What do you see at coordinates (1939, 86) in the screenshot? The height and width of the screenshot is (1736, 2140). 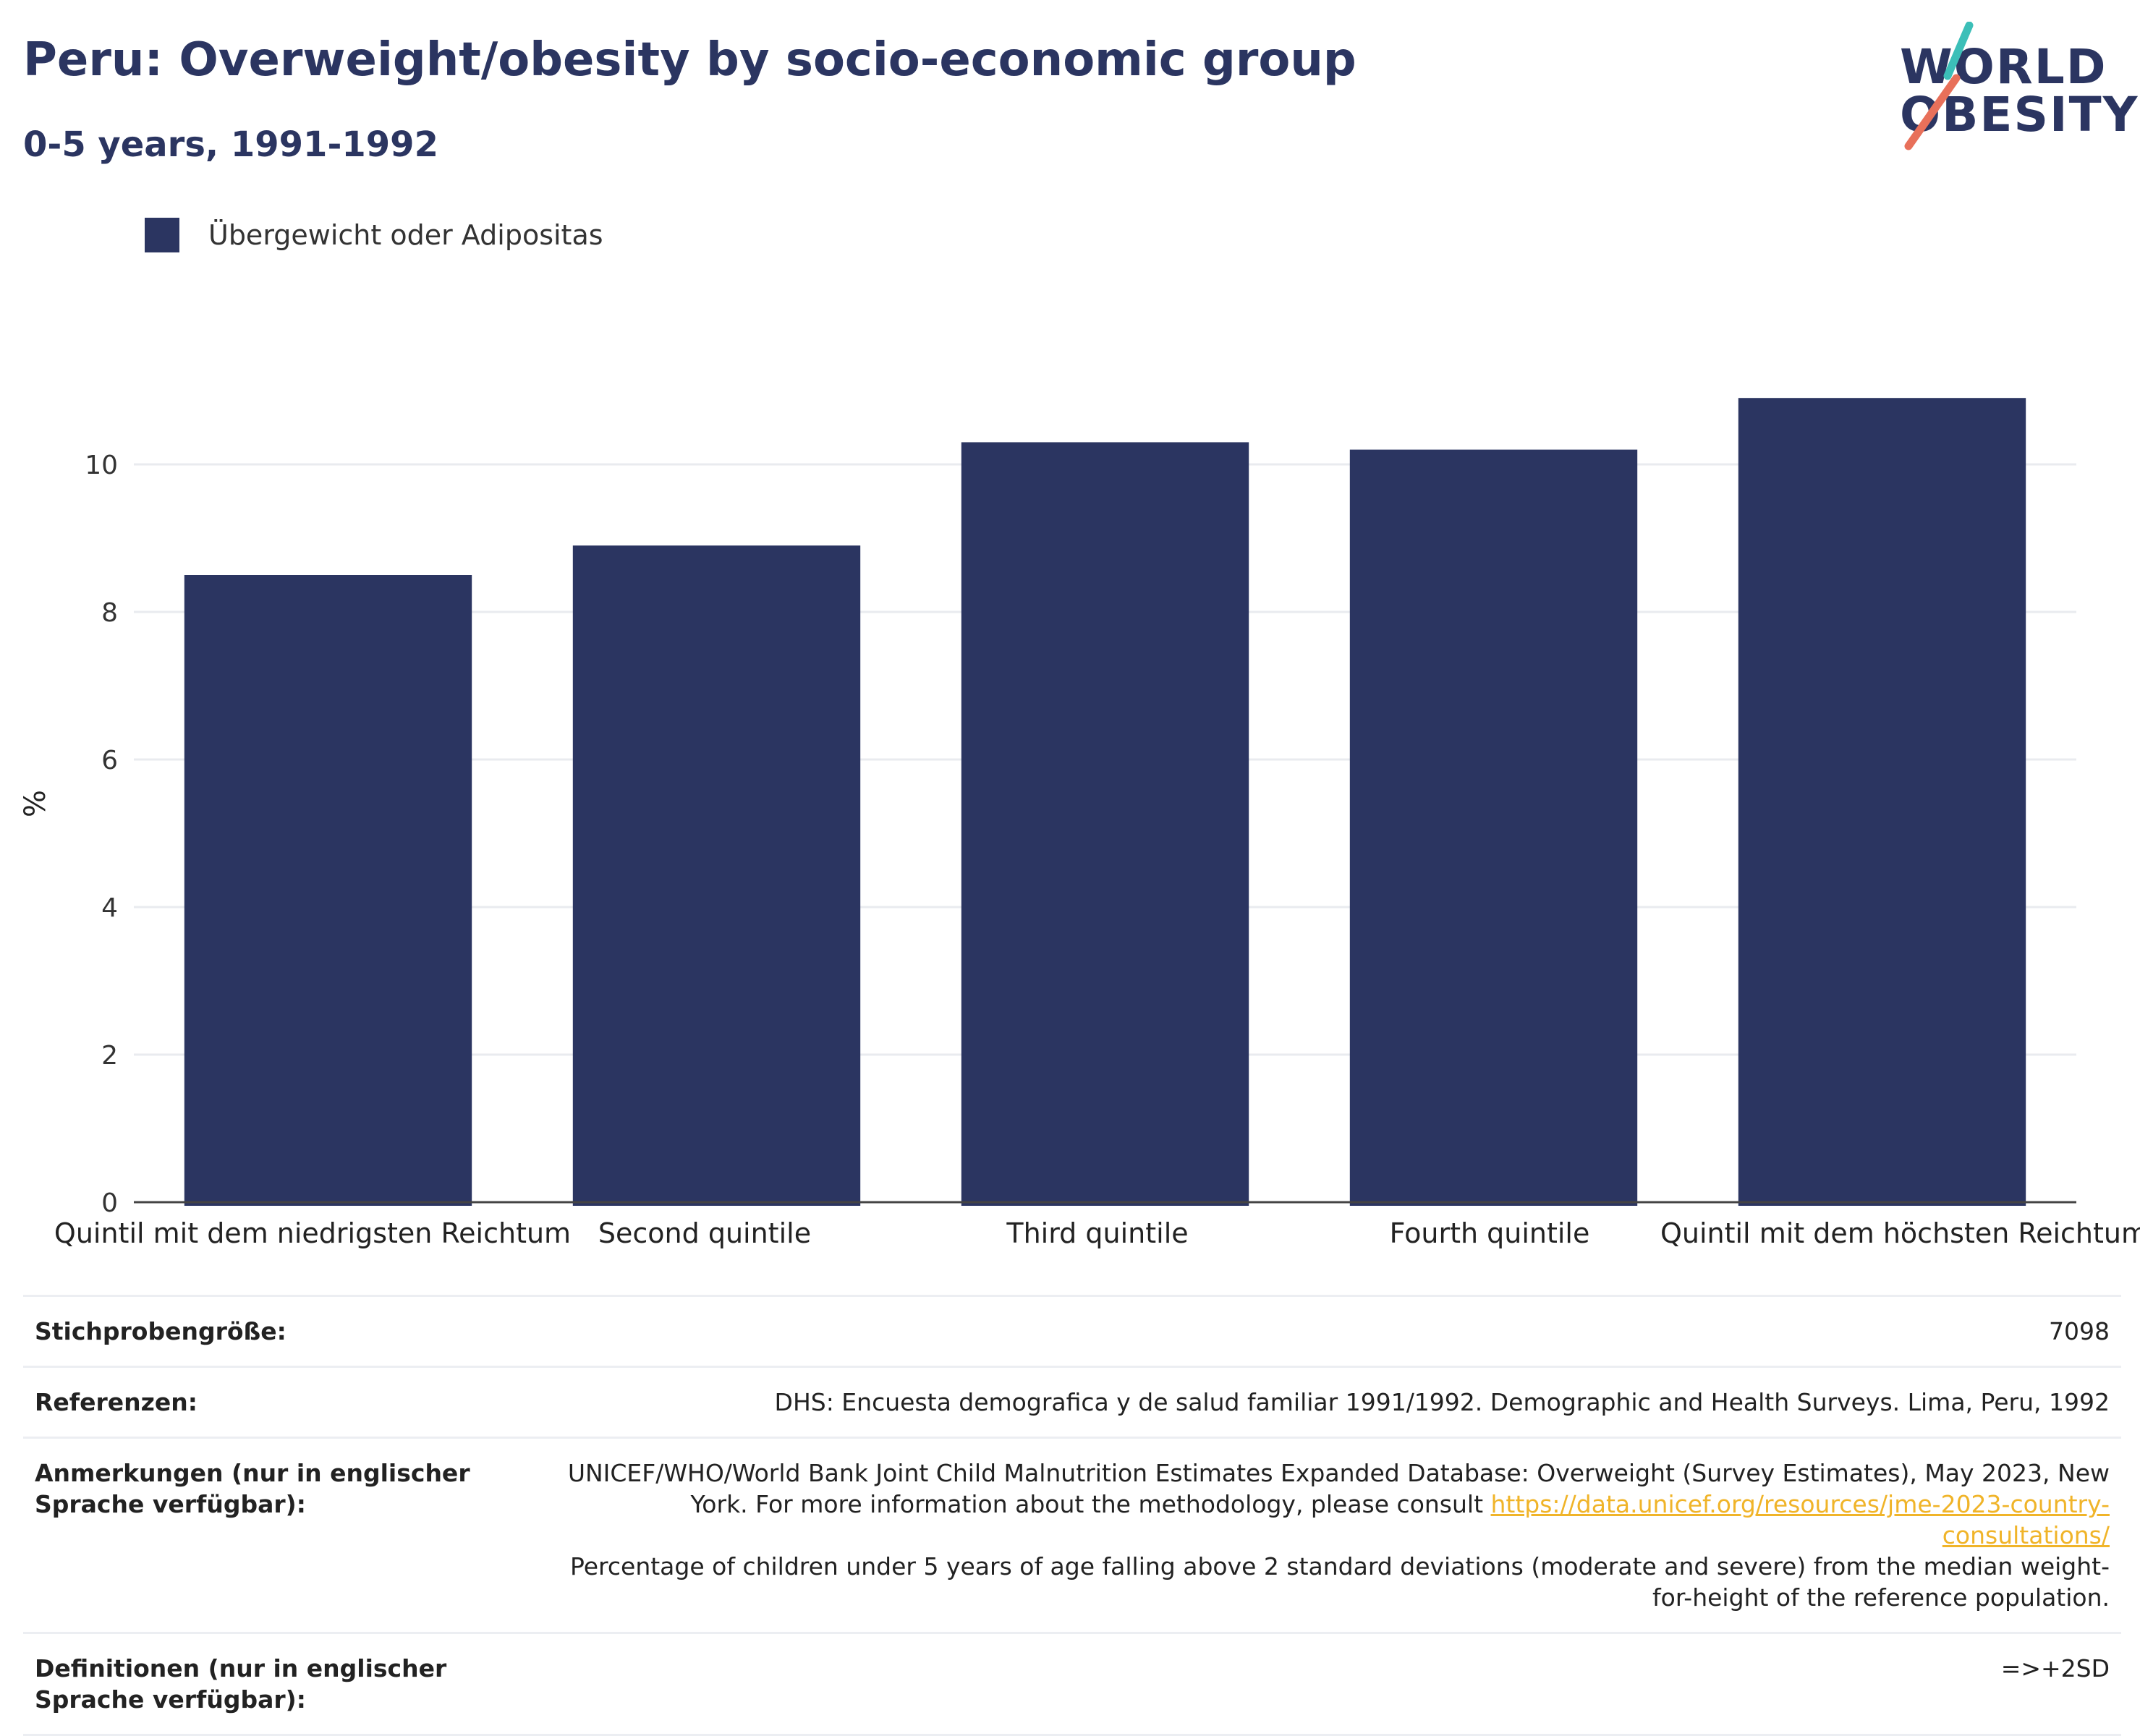 I see `logo-slash-icon` at bounding box center [1939, 86].